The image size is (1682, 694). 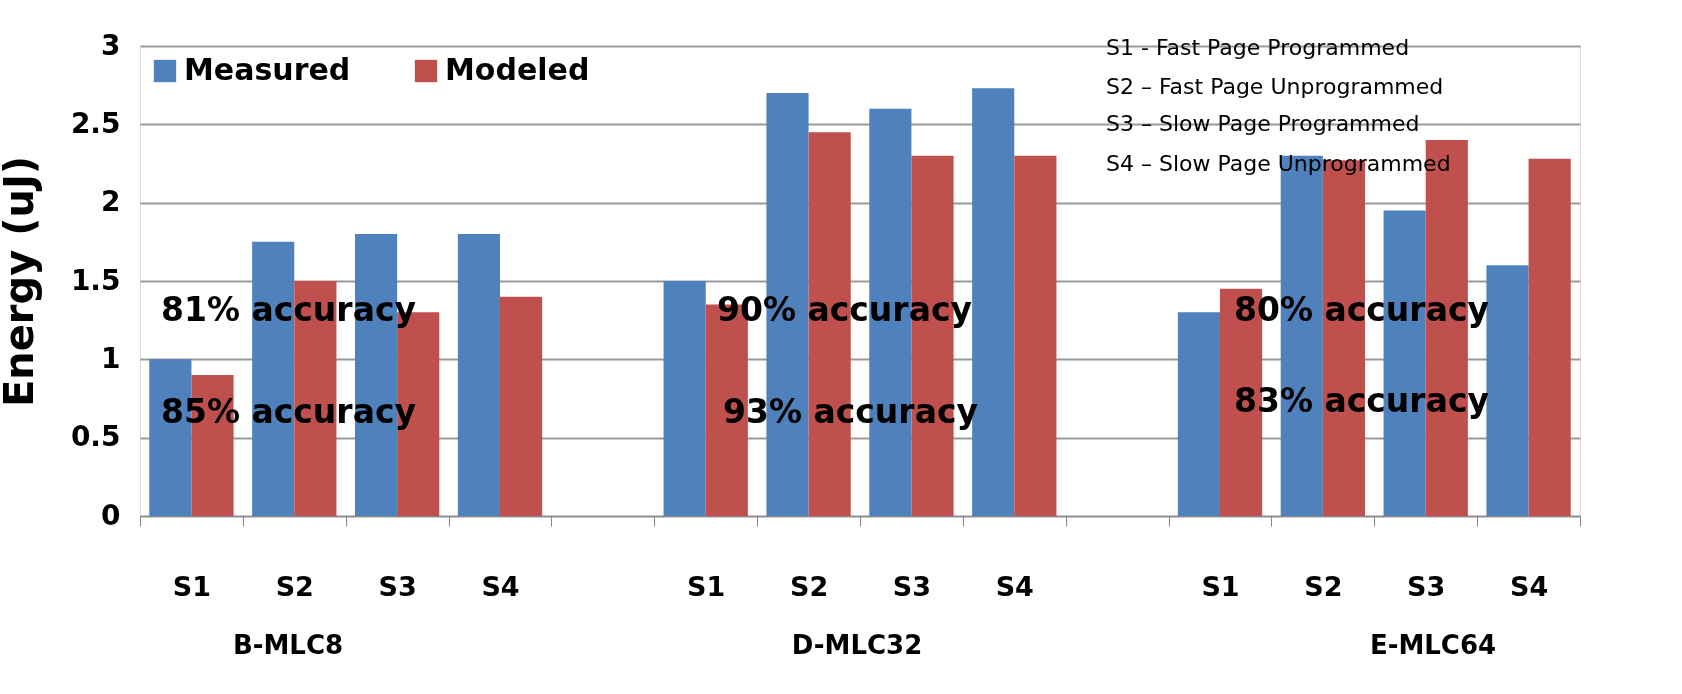 What do you see at coordinates (1275, 86) in the screenshot?
I see `annotation: S2 – Fast Page Unprogrammed` at bounding box center [1275, 86].